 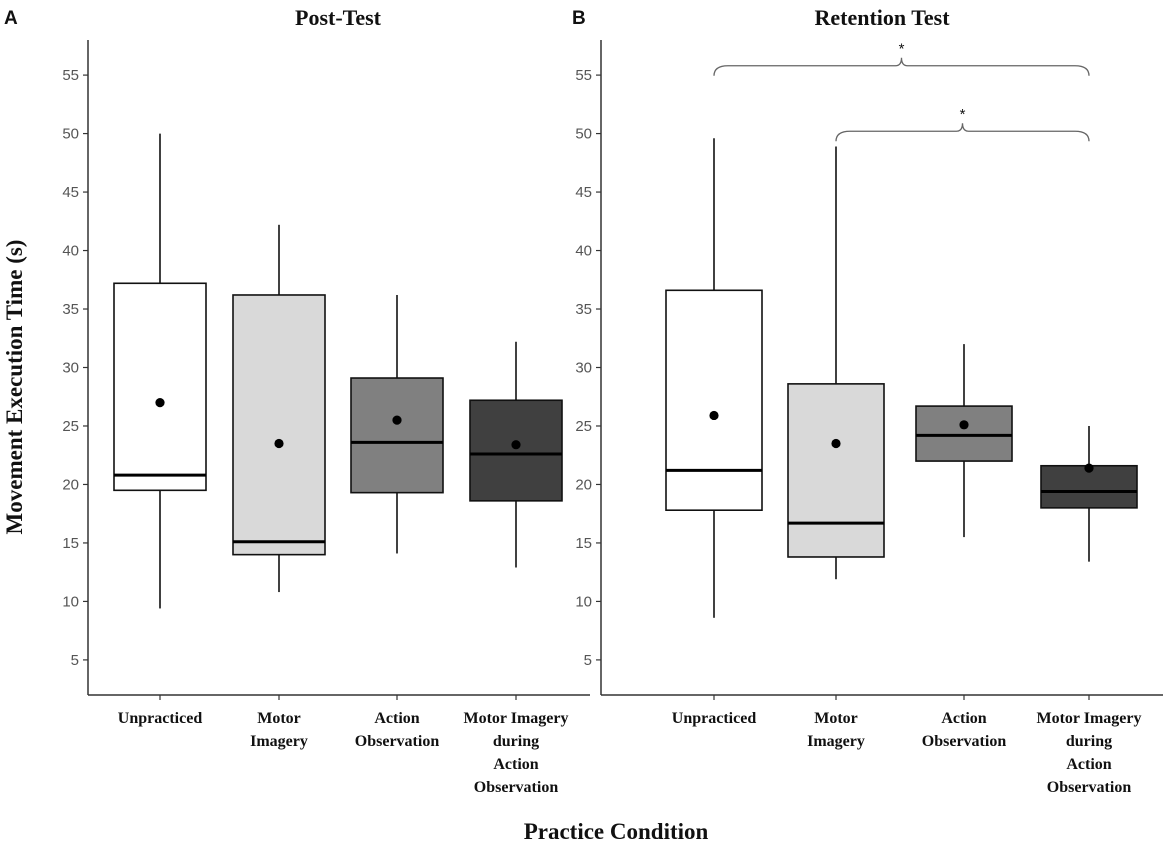 What do you see at coordinates (14, 387) in the screenshot?
I see `y-axis-title: Movement Execution Time (s)` at bounding box center [14, 387].